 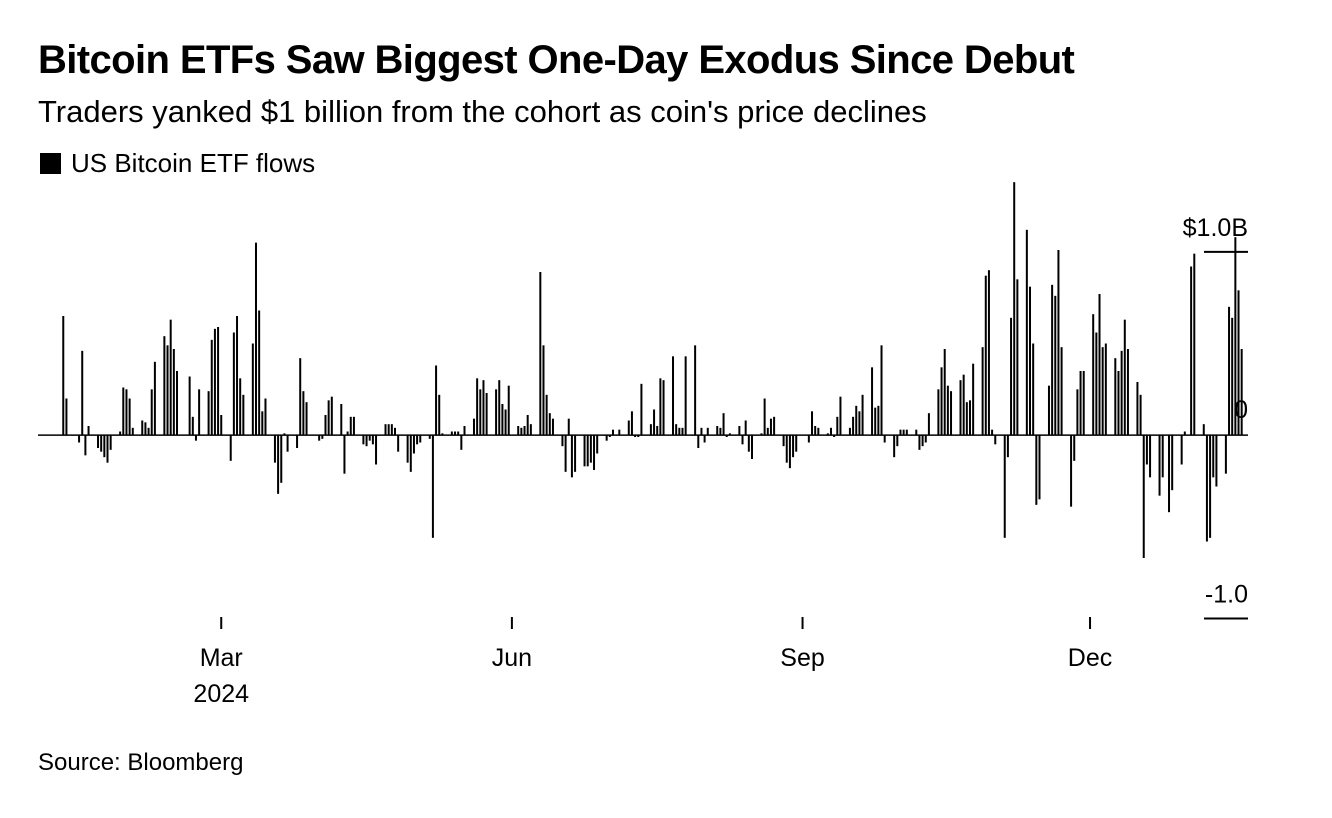 I want to click on legend-label: US Bitcoin ETF flows, so click(x=193, y=163).